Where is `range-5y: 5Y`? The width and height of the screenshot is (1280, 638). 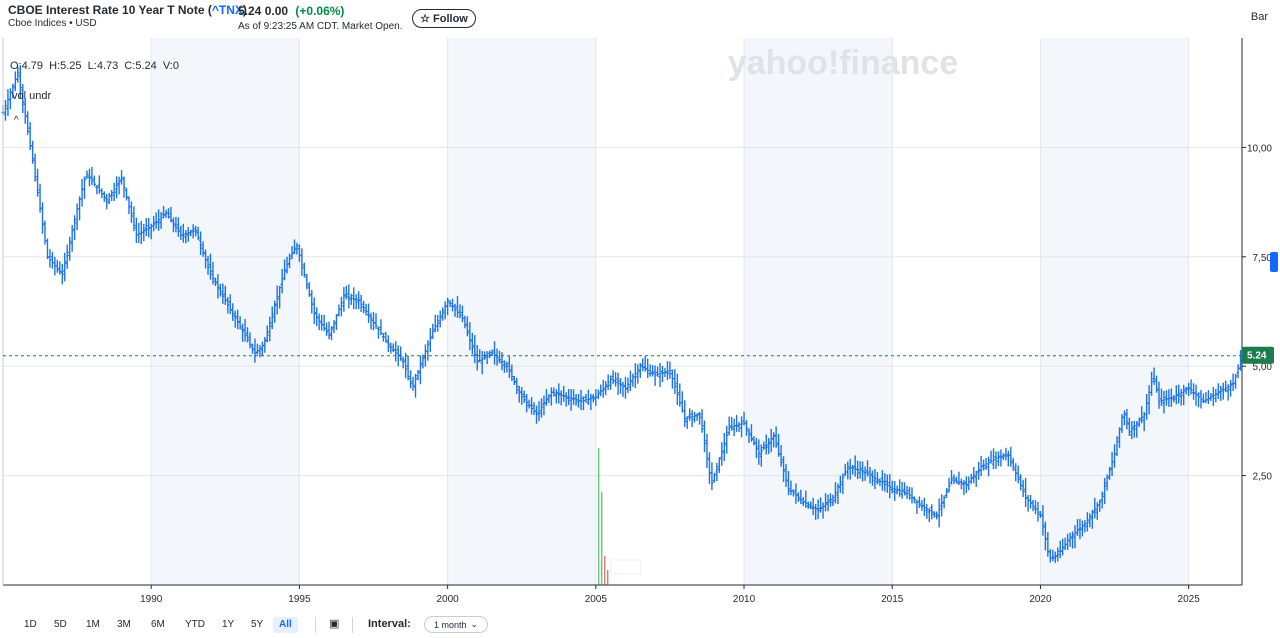 range-5y: 5Y is located at coordinates (257, 624).